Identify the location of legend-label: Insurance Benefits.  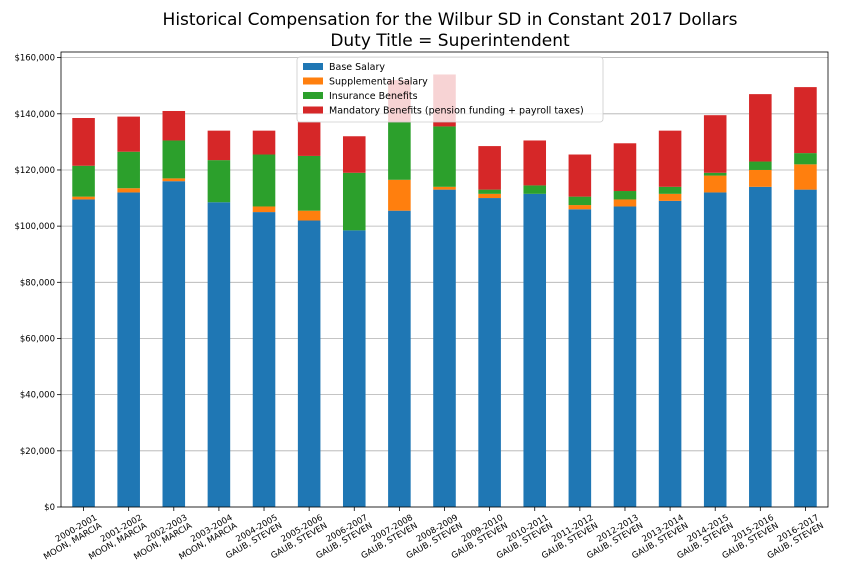
(373, 96).